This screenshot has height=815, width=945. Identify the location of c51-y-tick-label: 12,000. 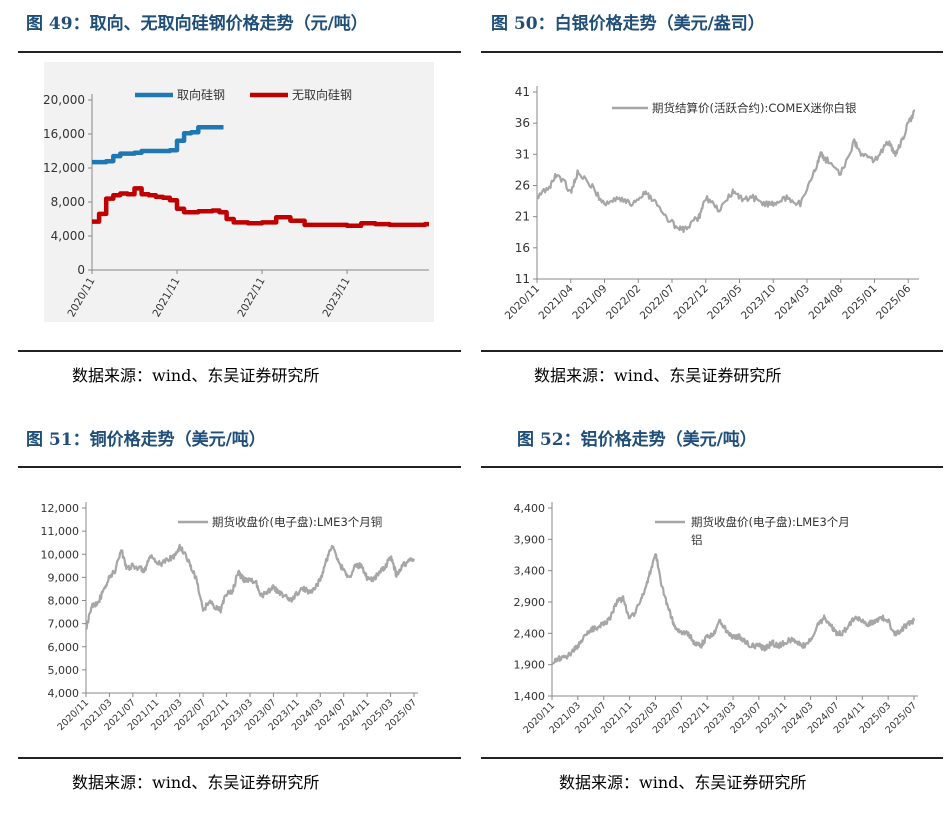
(60, 508).